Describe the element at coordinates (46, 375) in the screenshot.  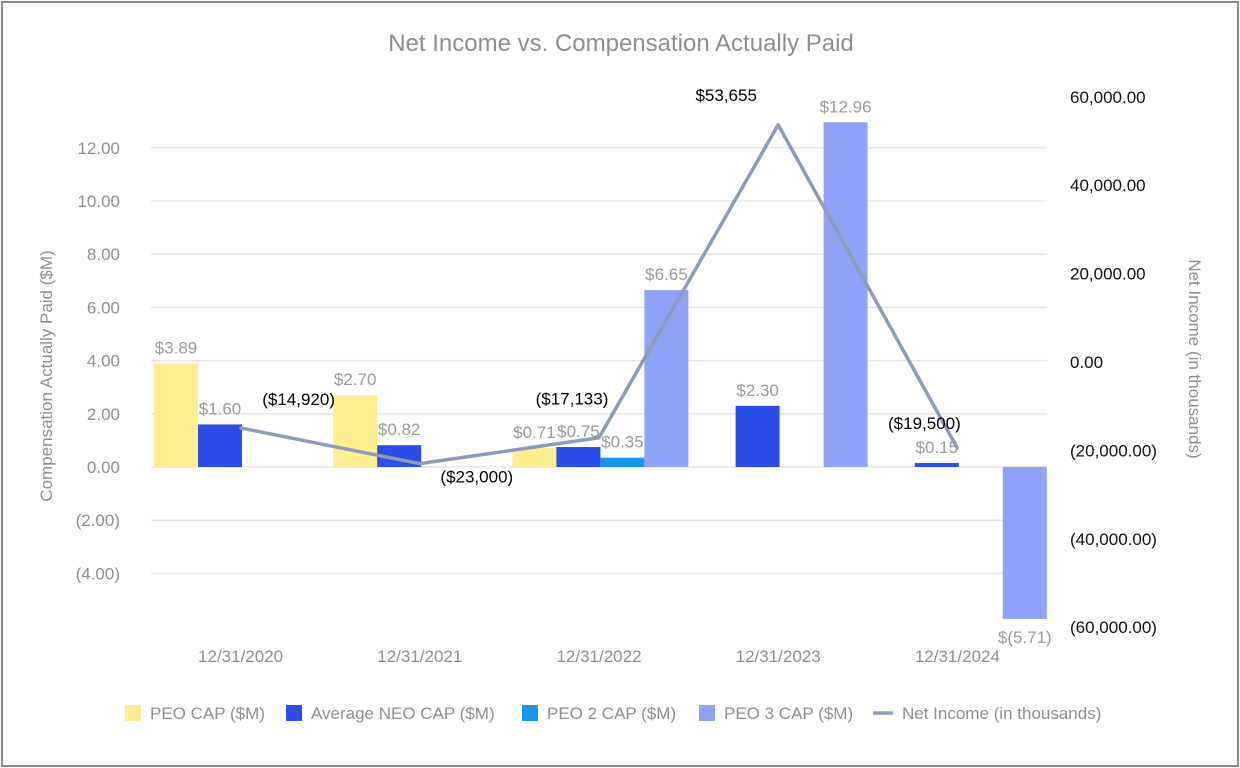
I see `y-axis-label: Compensation Actually Paid ($M)` at that location.